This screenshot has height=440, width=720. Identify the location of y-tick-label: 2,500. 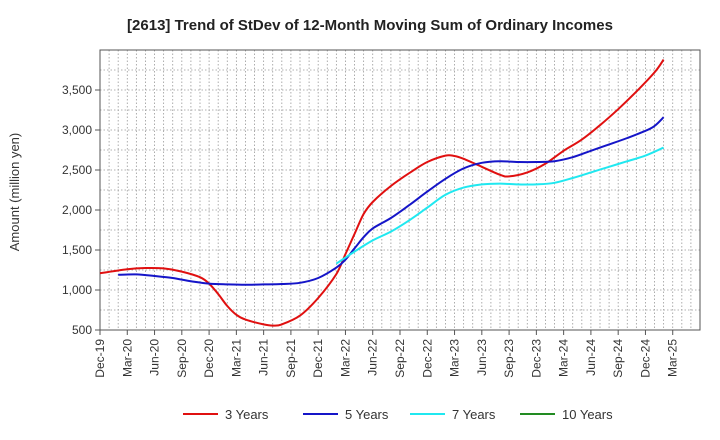
(77, 170).